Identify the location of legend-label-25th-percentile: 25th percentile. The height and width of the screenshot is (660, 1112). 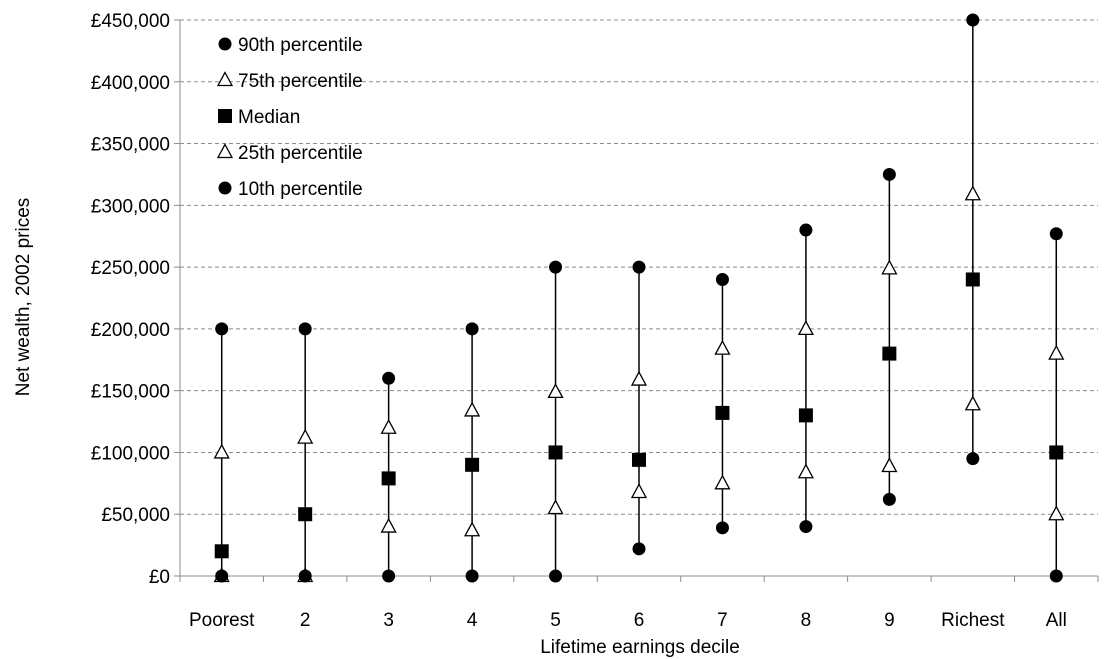
(300, 153).